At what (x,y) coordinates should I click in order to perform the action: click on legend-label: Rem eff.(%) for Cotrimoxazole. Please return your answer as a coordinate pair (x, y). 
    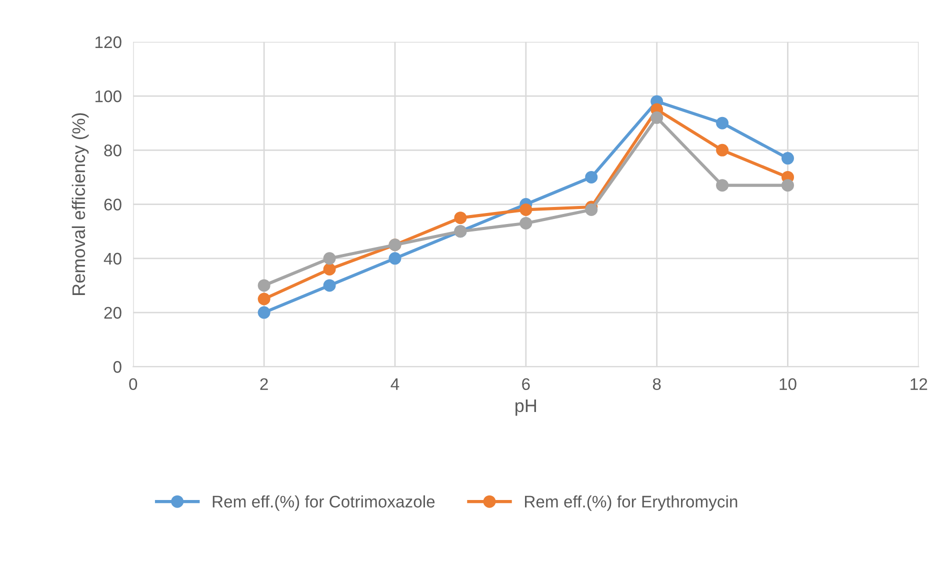
    Looking at the image, I should click on (323, 503).